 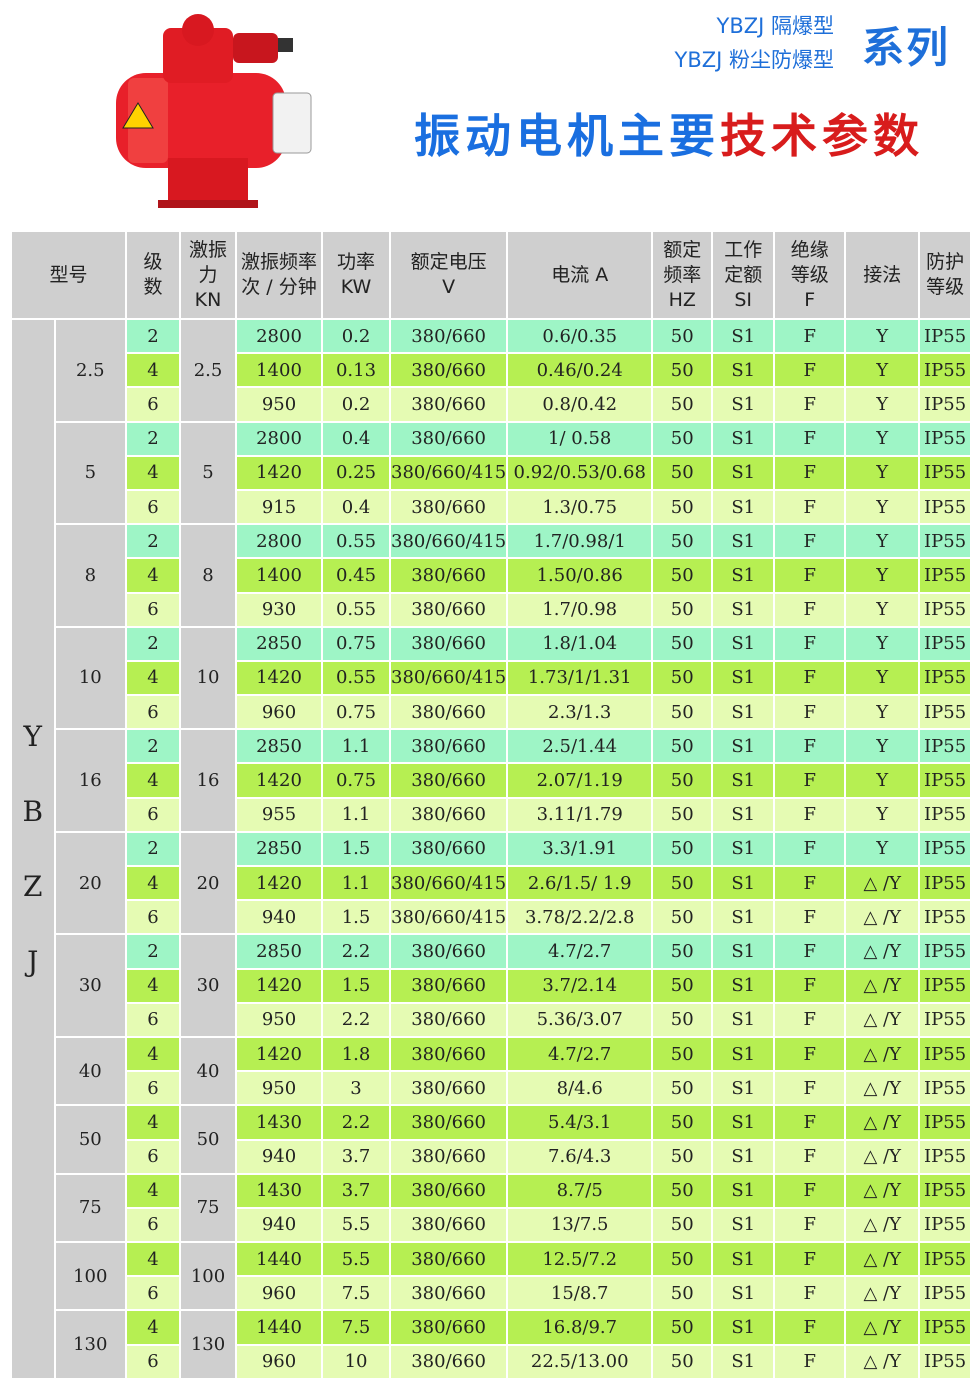 What do you see at coordinates (356, 575) in the screenshot?
I see `power-cell: 0.45` at bounding box center [356, 575].